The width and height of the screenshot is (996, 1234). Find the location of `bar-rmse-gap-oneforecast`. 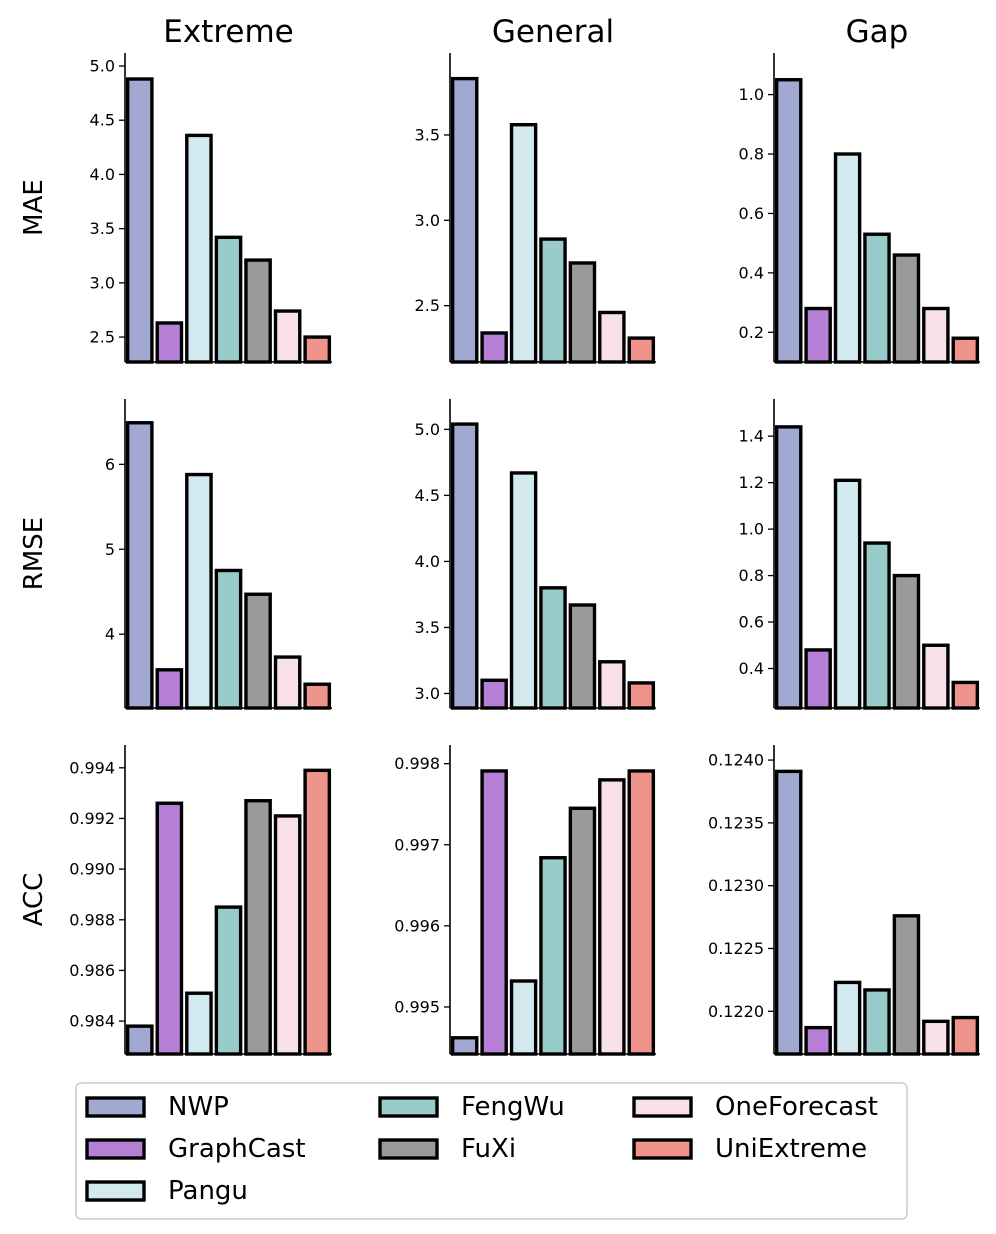

bar-rmse-gap-oneforecast is located at coordinates (936, 676).